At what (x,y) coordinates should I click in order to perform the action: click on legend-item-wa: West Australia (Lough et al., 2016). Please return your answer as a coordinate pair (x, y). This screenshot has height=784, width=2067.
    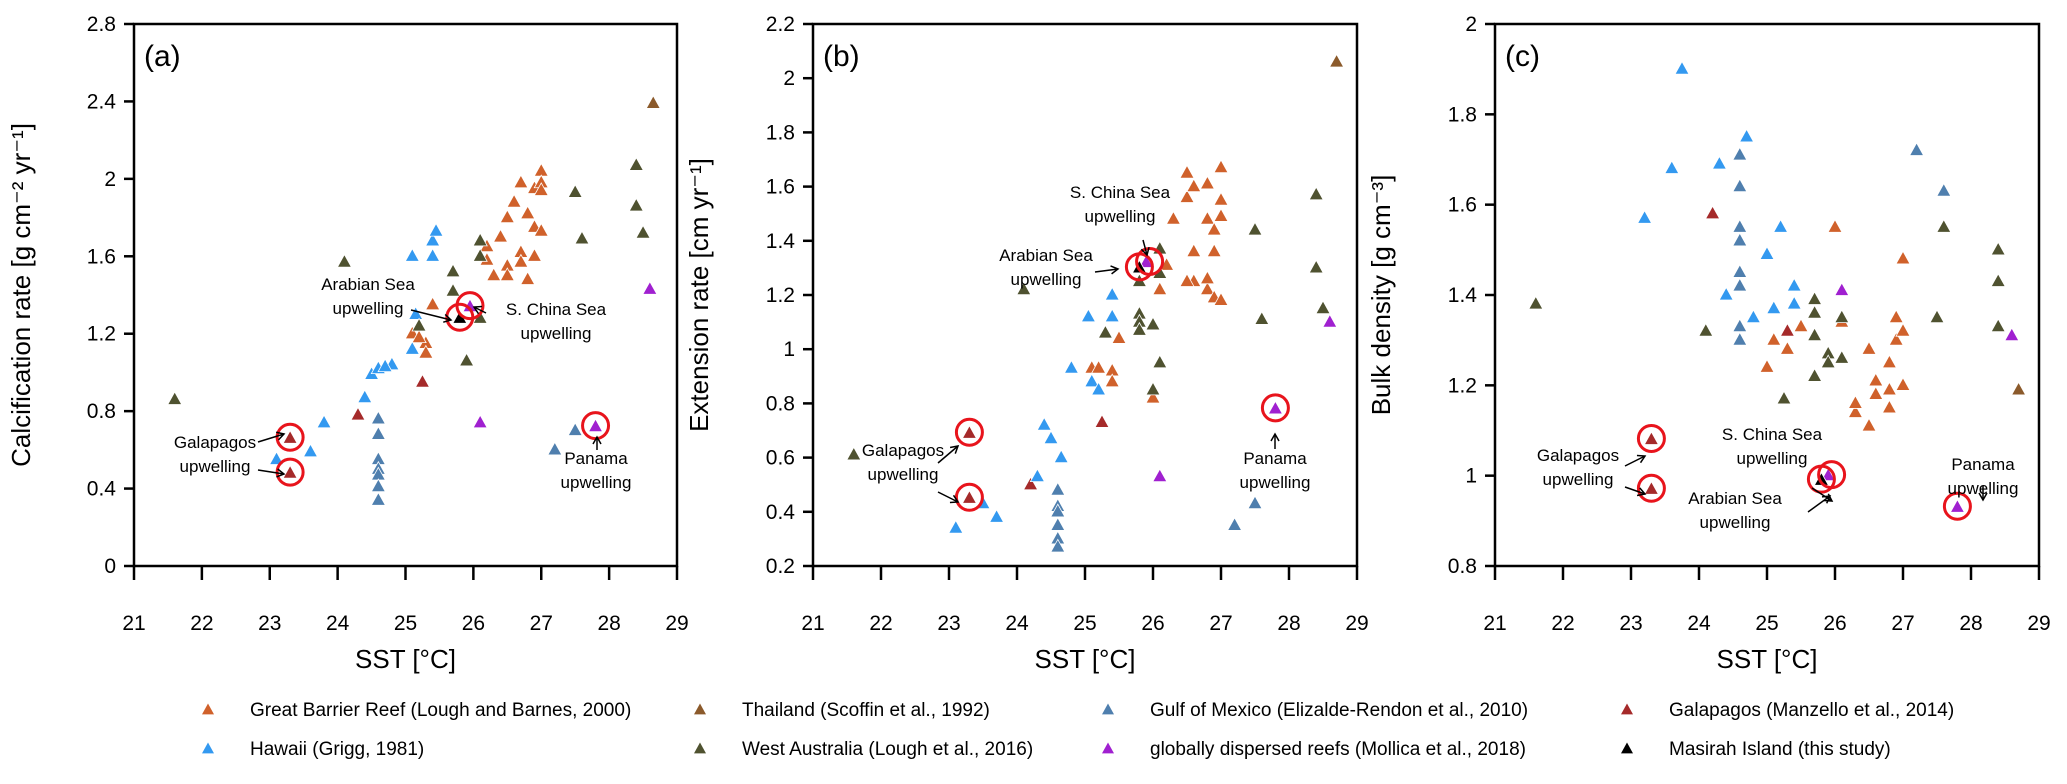
    Looking at the image, I should click on (863, 749).